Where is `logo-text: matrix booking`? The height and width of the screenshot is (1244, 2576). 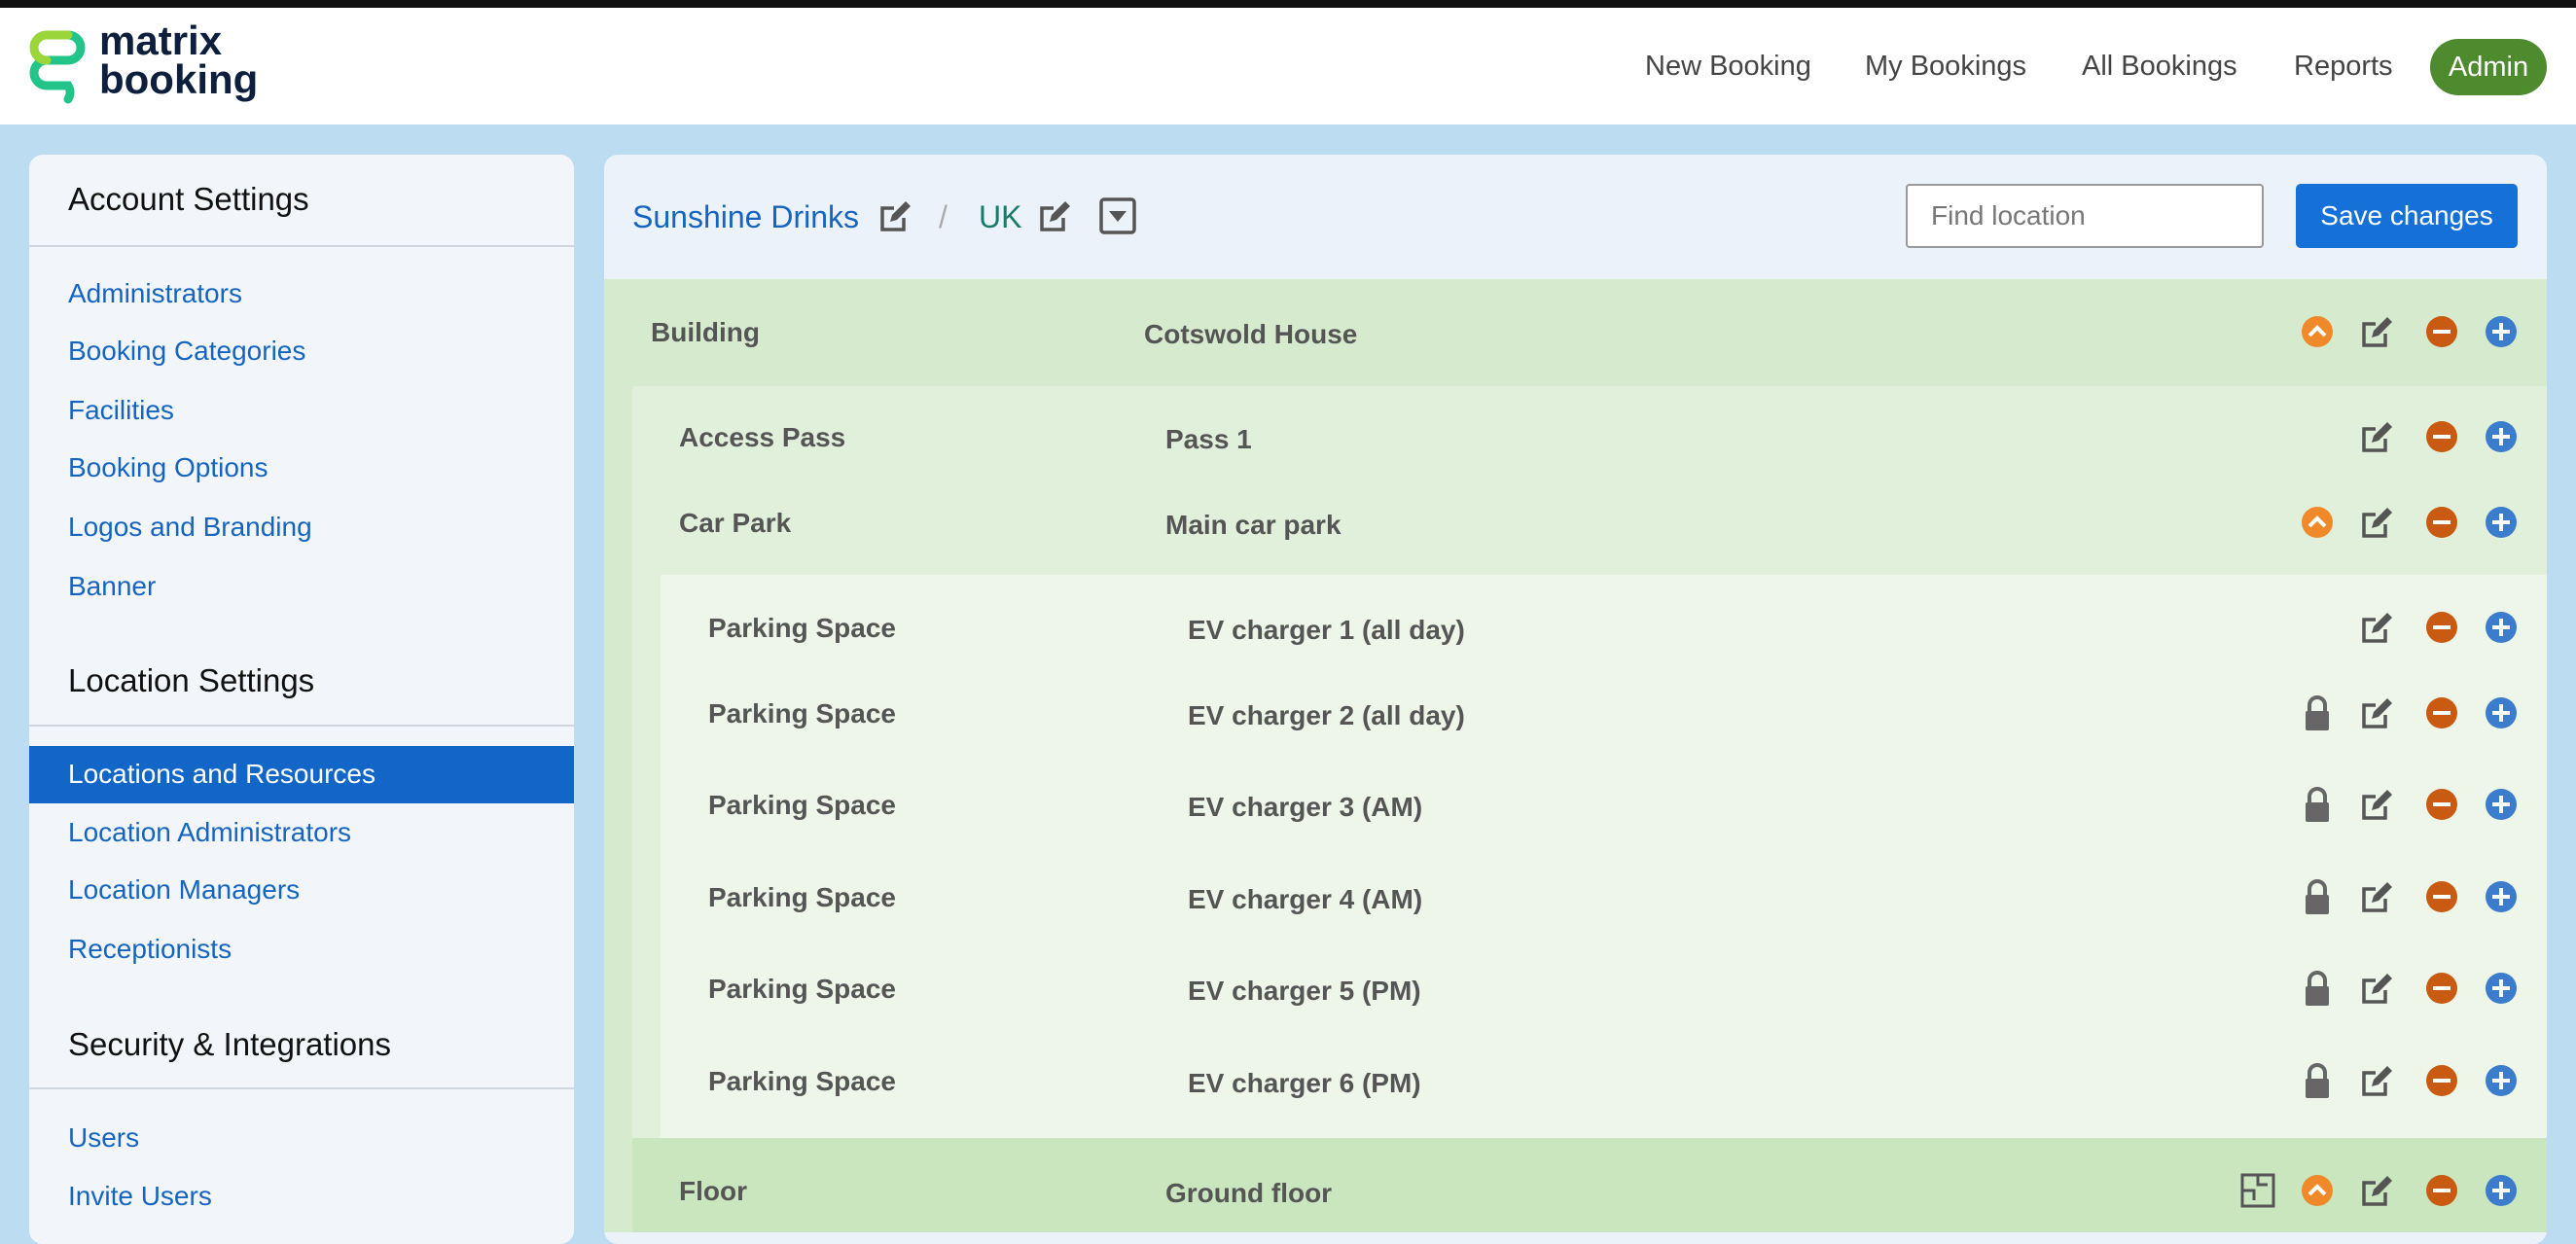
logo-text: matrix booking is located at coordinates (179, 60).